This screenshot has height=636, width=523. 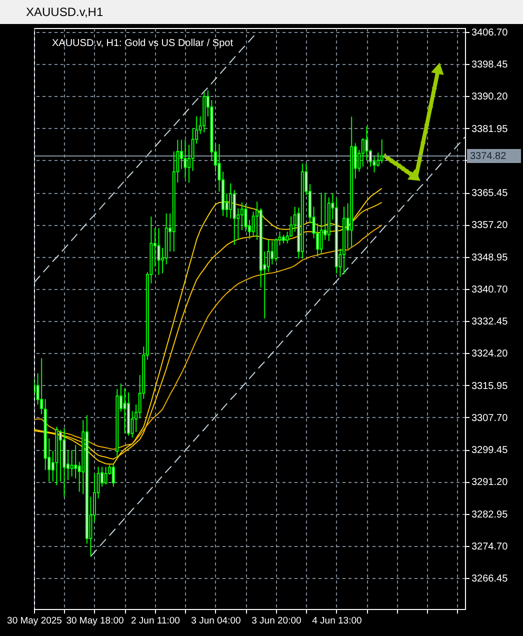 I want to click on y-tick-label: 3299.45, so click(x=490, y=450).